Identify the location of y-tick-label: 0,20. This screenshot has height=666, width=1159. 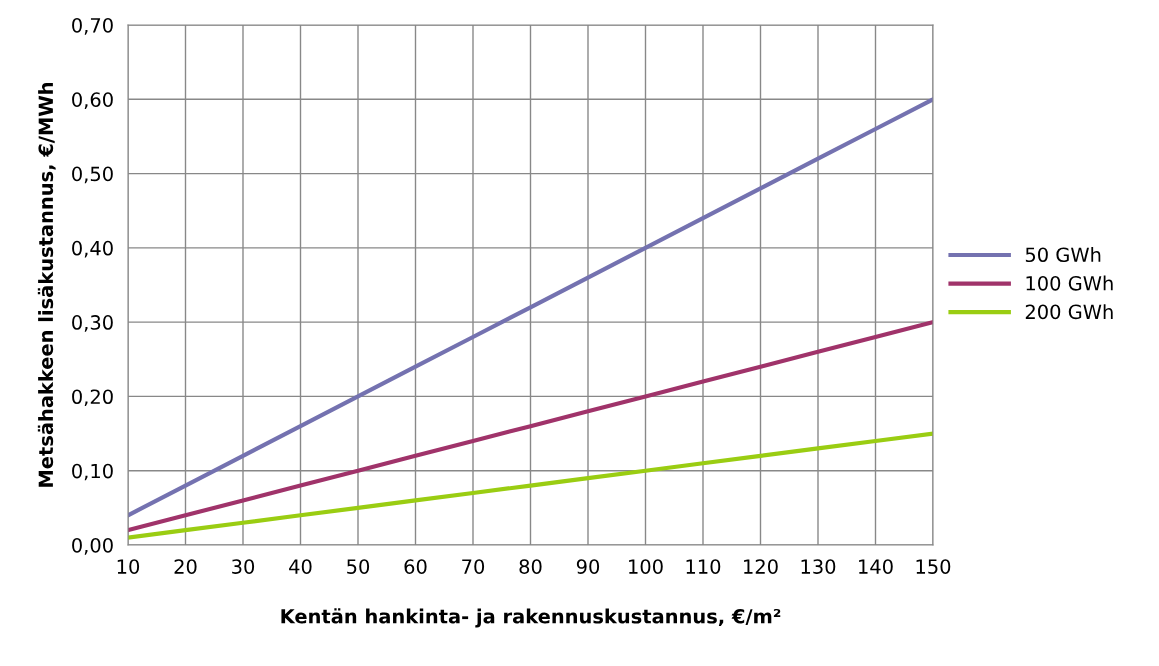
(92, 398).